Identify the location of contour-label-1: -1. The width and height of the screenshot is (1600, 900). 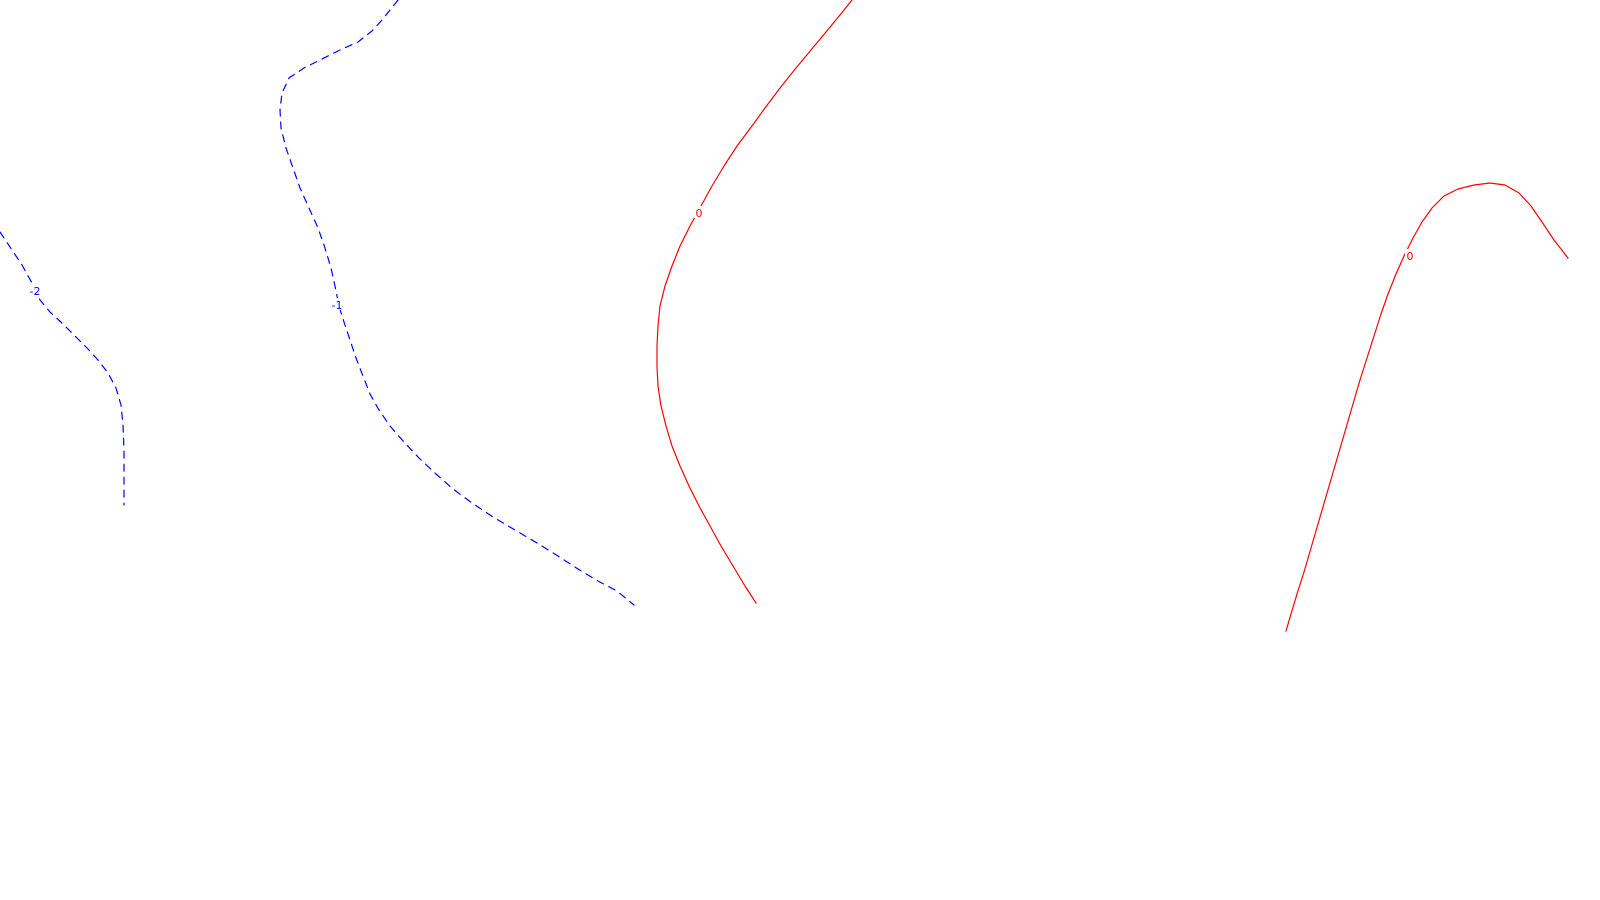
(337, 305).